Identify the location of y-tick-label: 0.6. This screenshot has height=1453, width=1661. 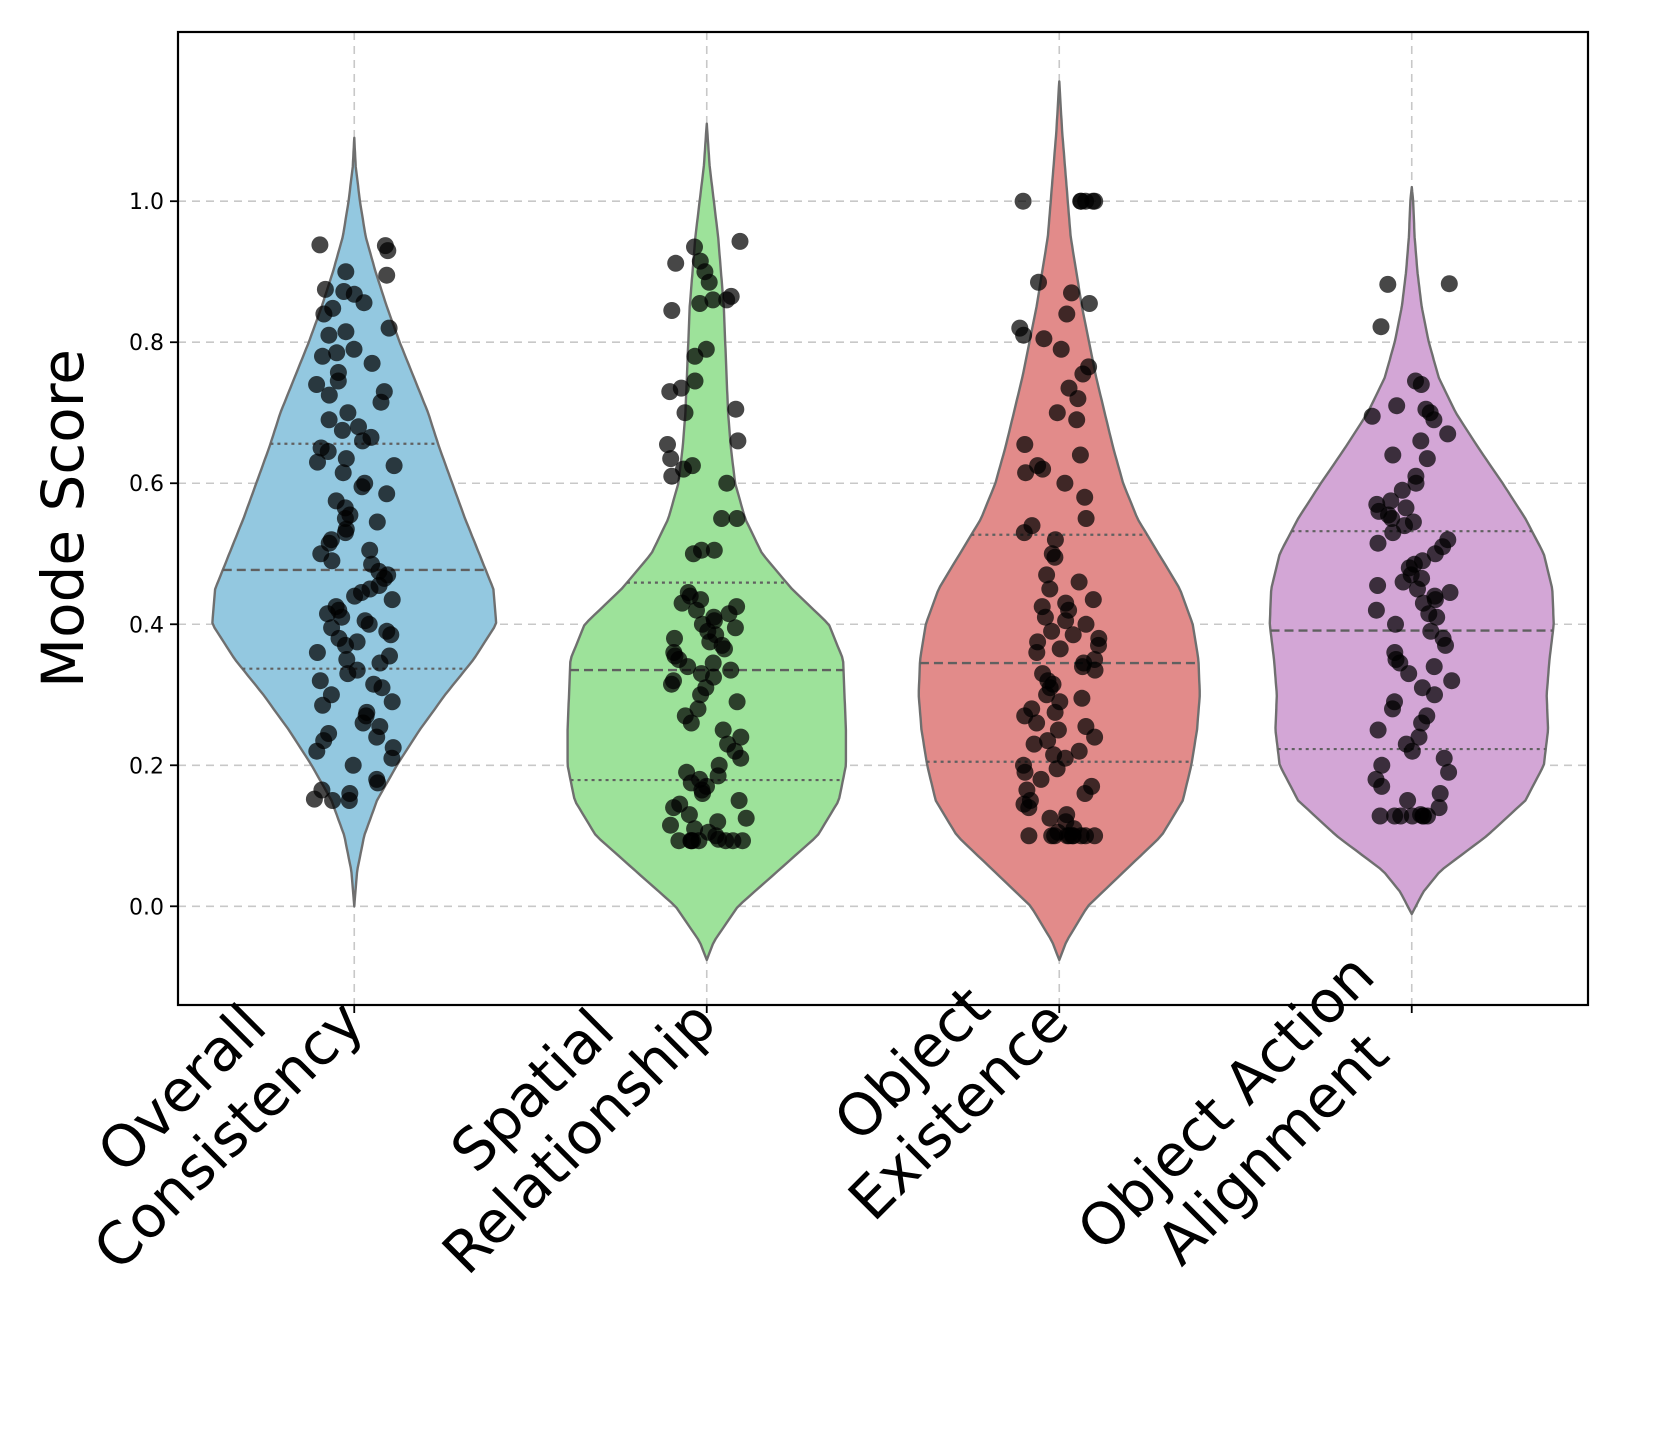
(146, 484).